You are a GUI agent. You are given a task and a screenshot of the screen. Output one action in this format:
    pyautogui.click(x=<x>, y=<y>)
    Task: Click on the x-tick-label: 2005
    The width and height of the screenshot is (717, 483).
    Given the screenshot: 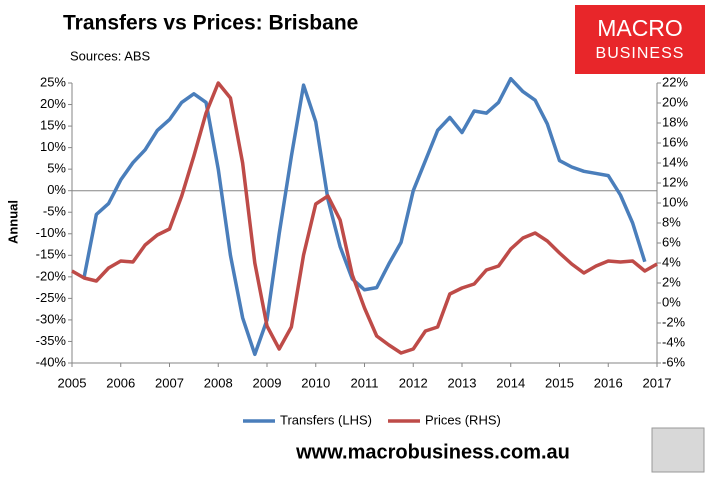 What is the action you would take?
    pyautogui.click(x=72, y=382)
    